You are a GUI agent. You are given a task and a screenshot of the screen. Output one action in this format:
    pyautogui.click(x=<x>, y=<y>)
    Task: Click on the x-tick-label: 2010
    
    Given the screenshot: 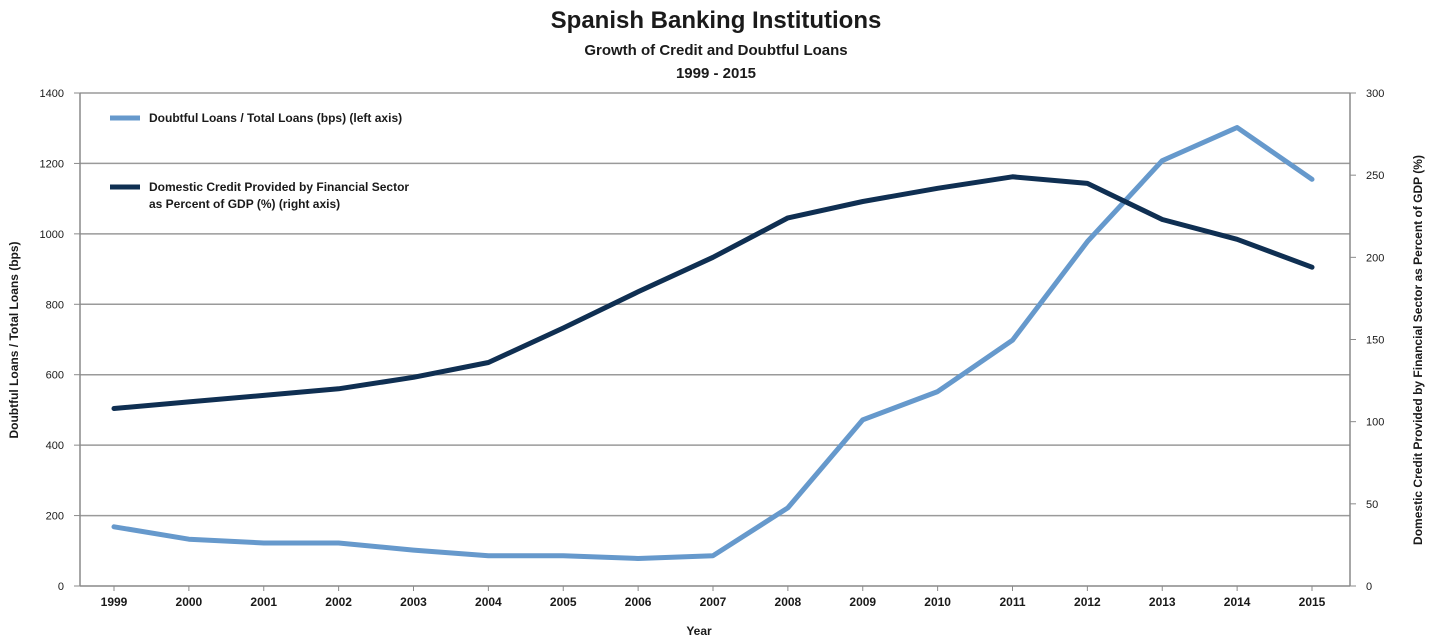 What is the action you would take?
    pyautogui.click(x=937, y=602)
    